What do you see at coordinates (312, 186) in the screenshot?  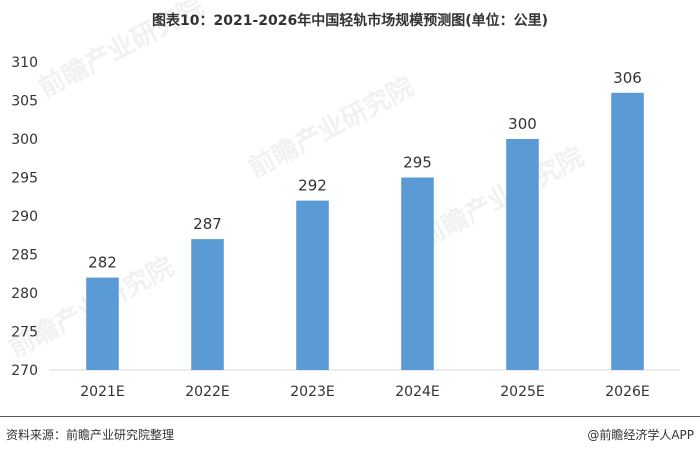 I see `bar-value-label: 292` at bounding box center [312, 186].